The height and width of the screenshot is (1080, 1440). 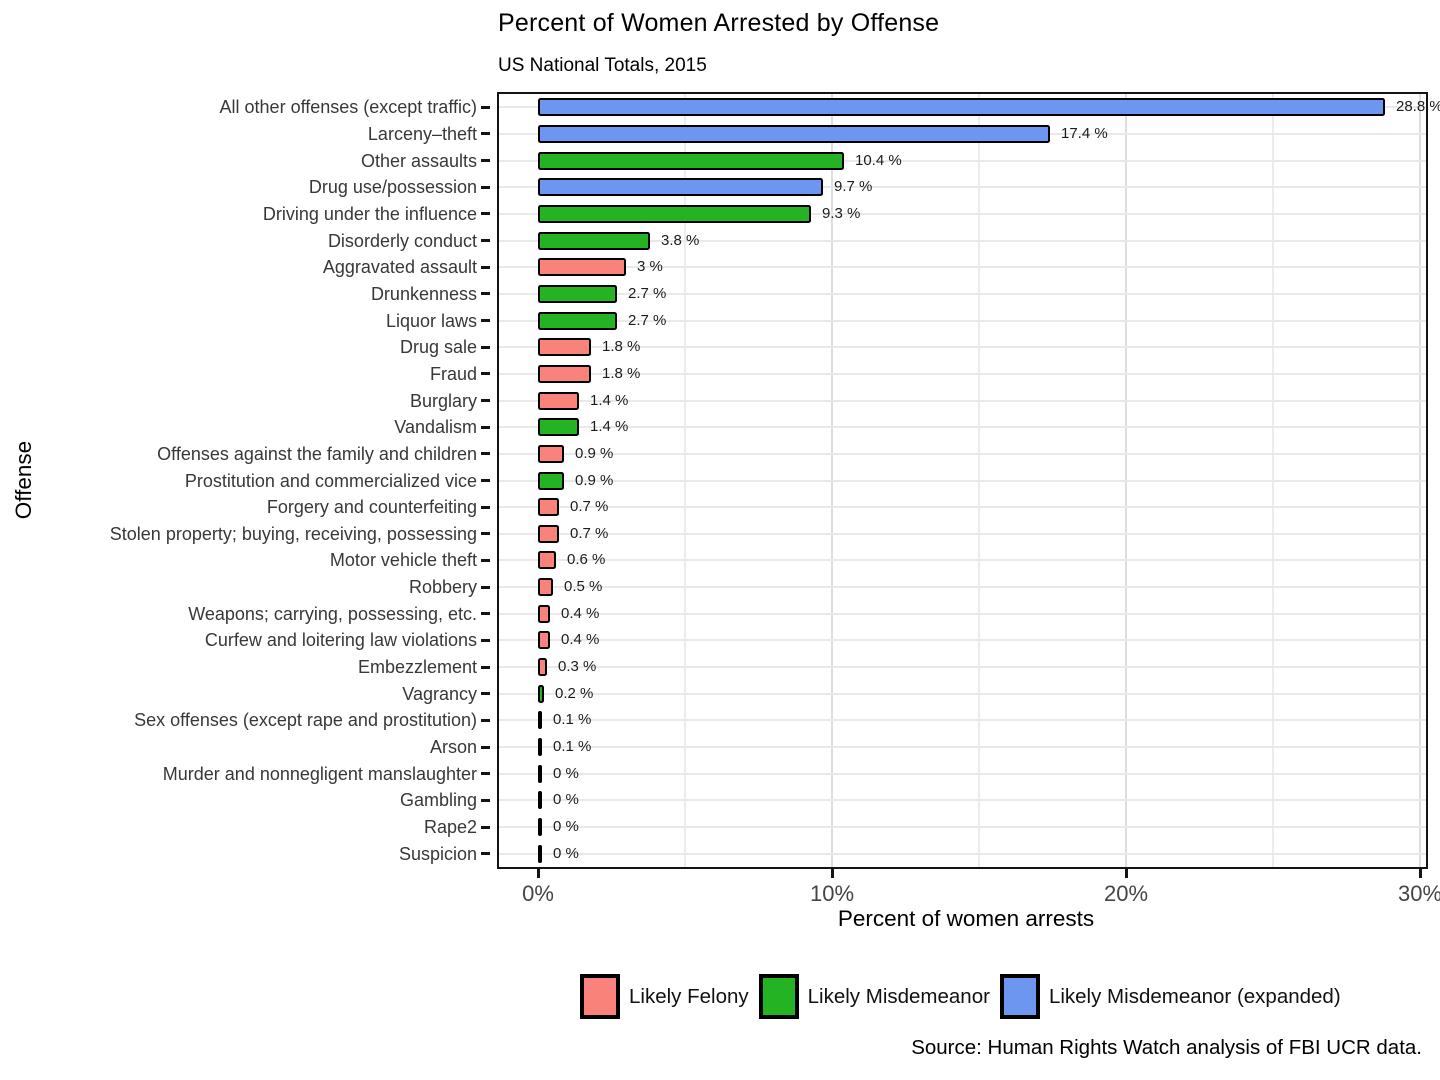 I want to click on category-label: Liquor laws, so click(x=431, y=320).